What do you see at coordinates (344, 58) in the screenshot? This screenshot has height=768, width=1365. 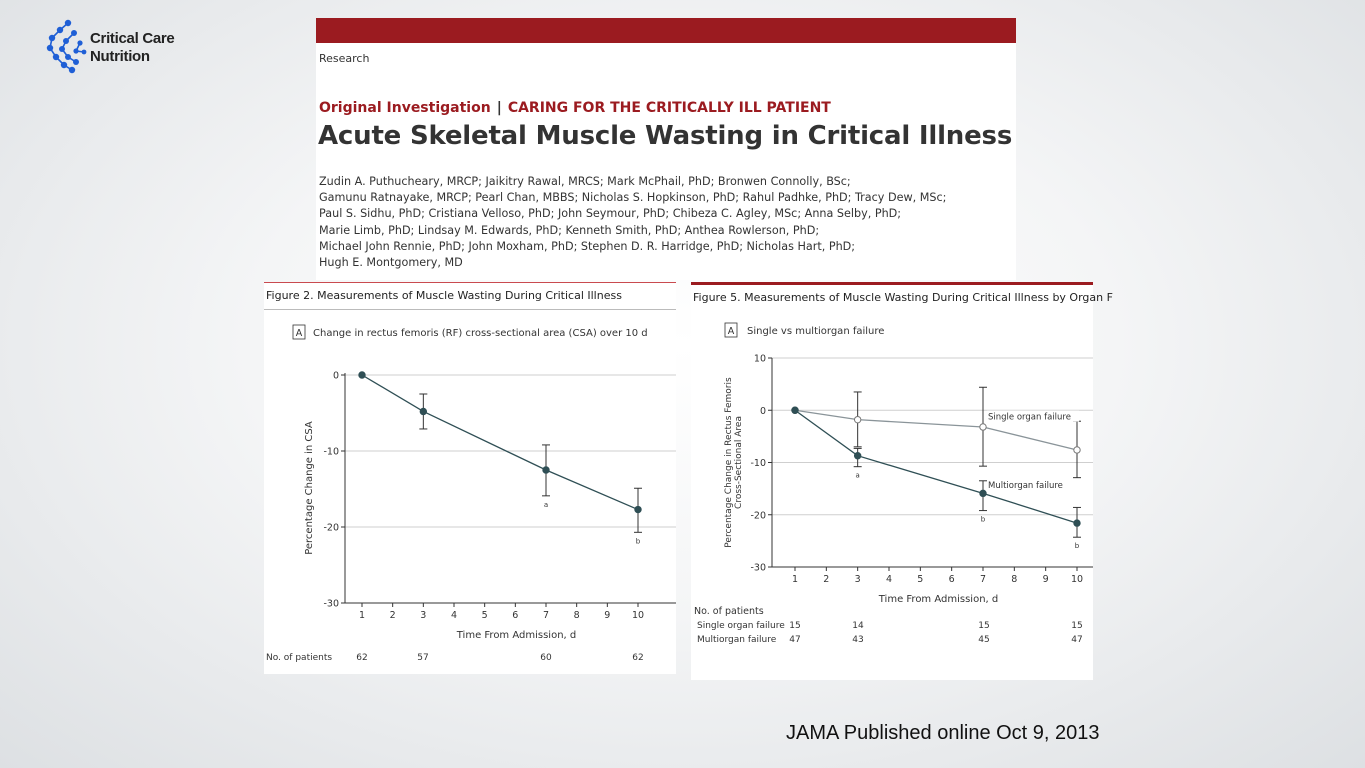 I see `section-label: Research` at bounding box center [344, 58].